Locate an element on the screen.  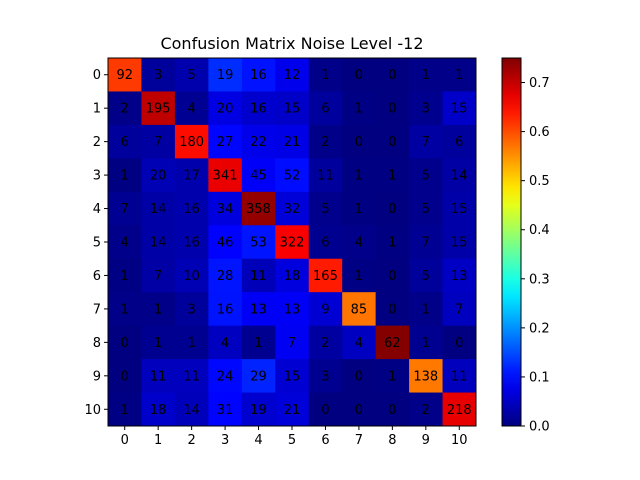
cell-value-label: 322 is located at coordinates (292, 243).